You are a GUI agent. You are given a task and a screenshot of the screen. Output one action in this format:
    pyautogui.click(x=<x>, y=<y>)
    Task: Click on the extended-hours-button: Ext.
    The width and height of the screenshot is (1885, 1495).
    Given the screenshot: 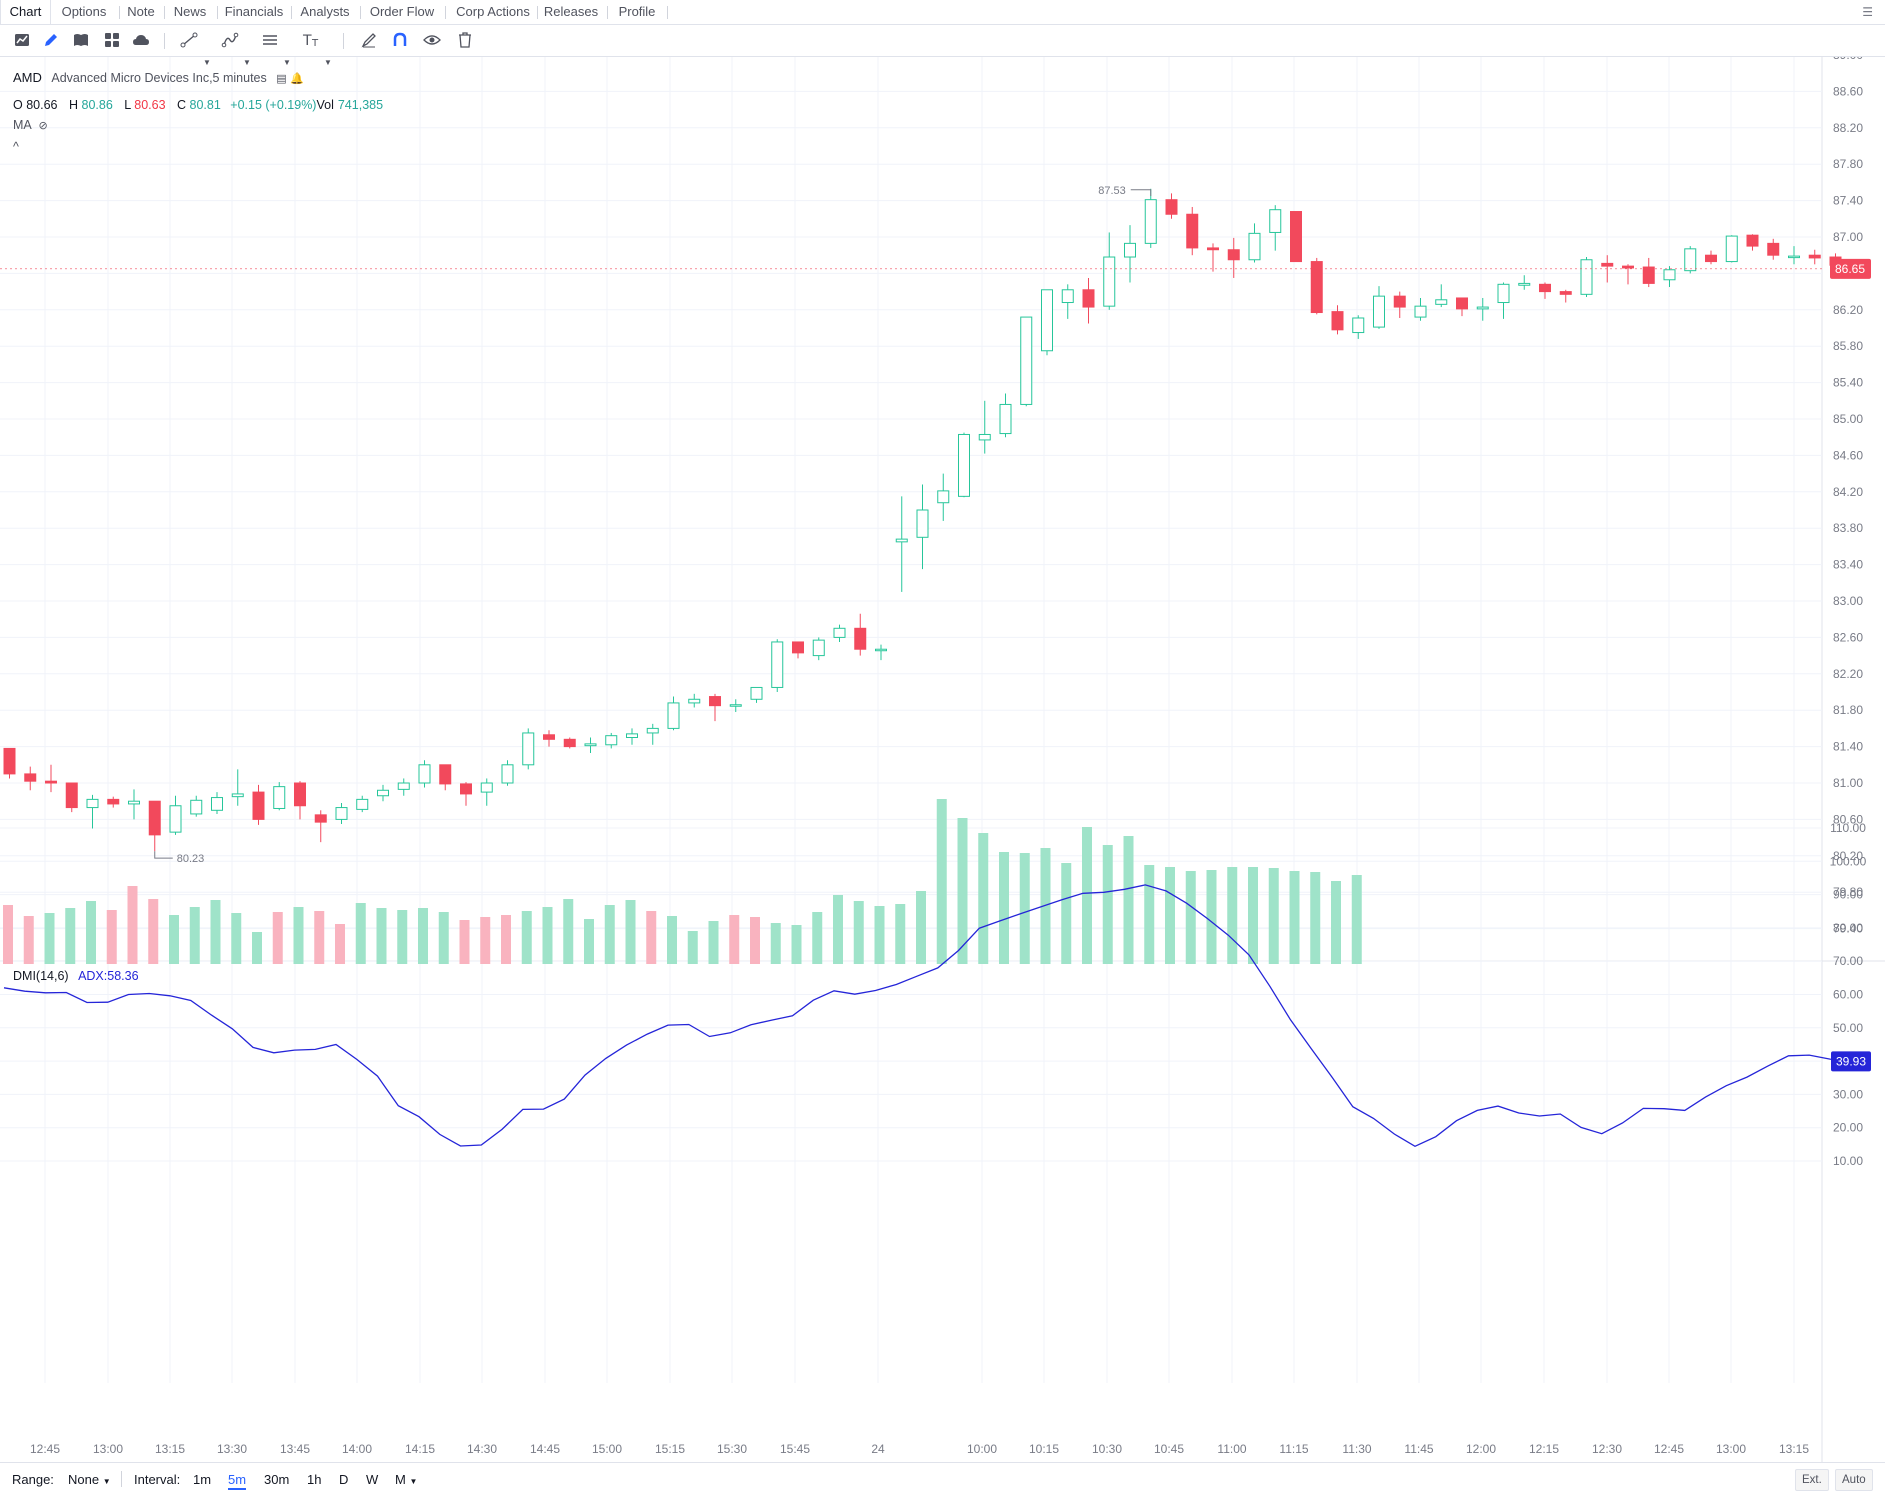 What is the action you would take?
    pyautogui.click(x=1812, y=1480)
    